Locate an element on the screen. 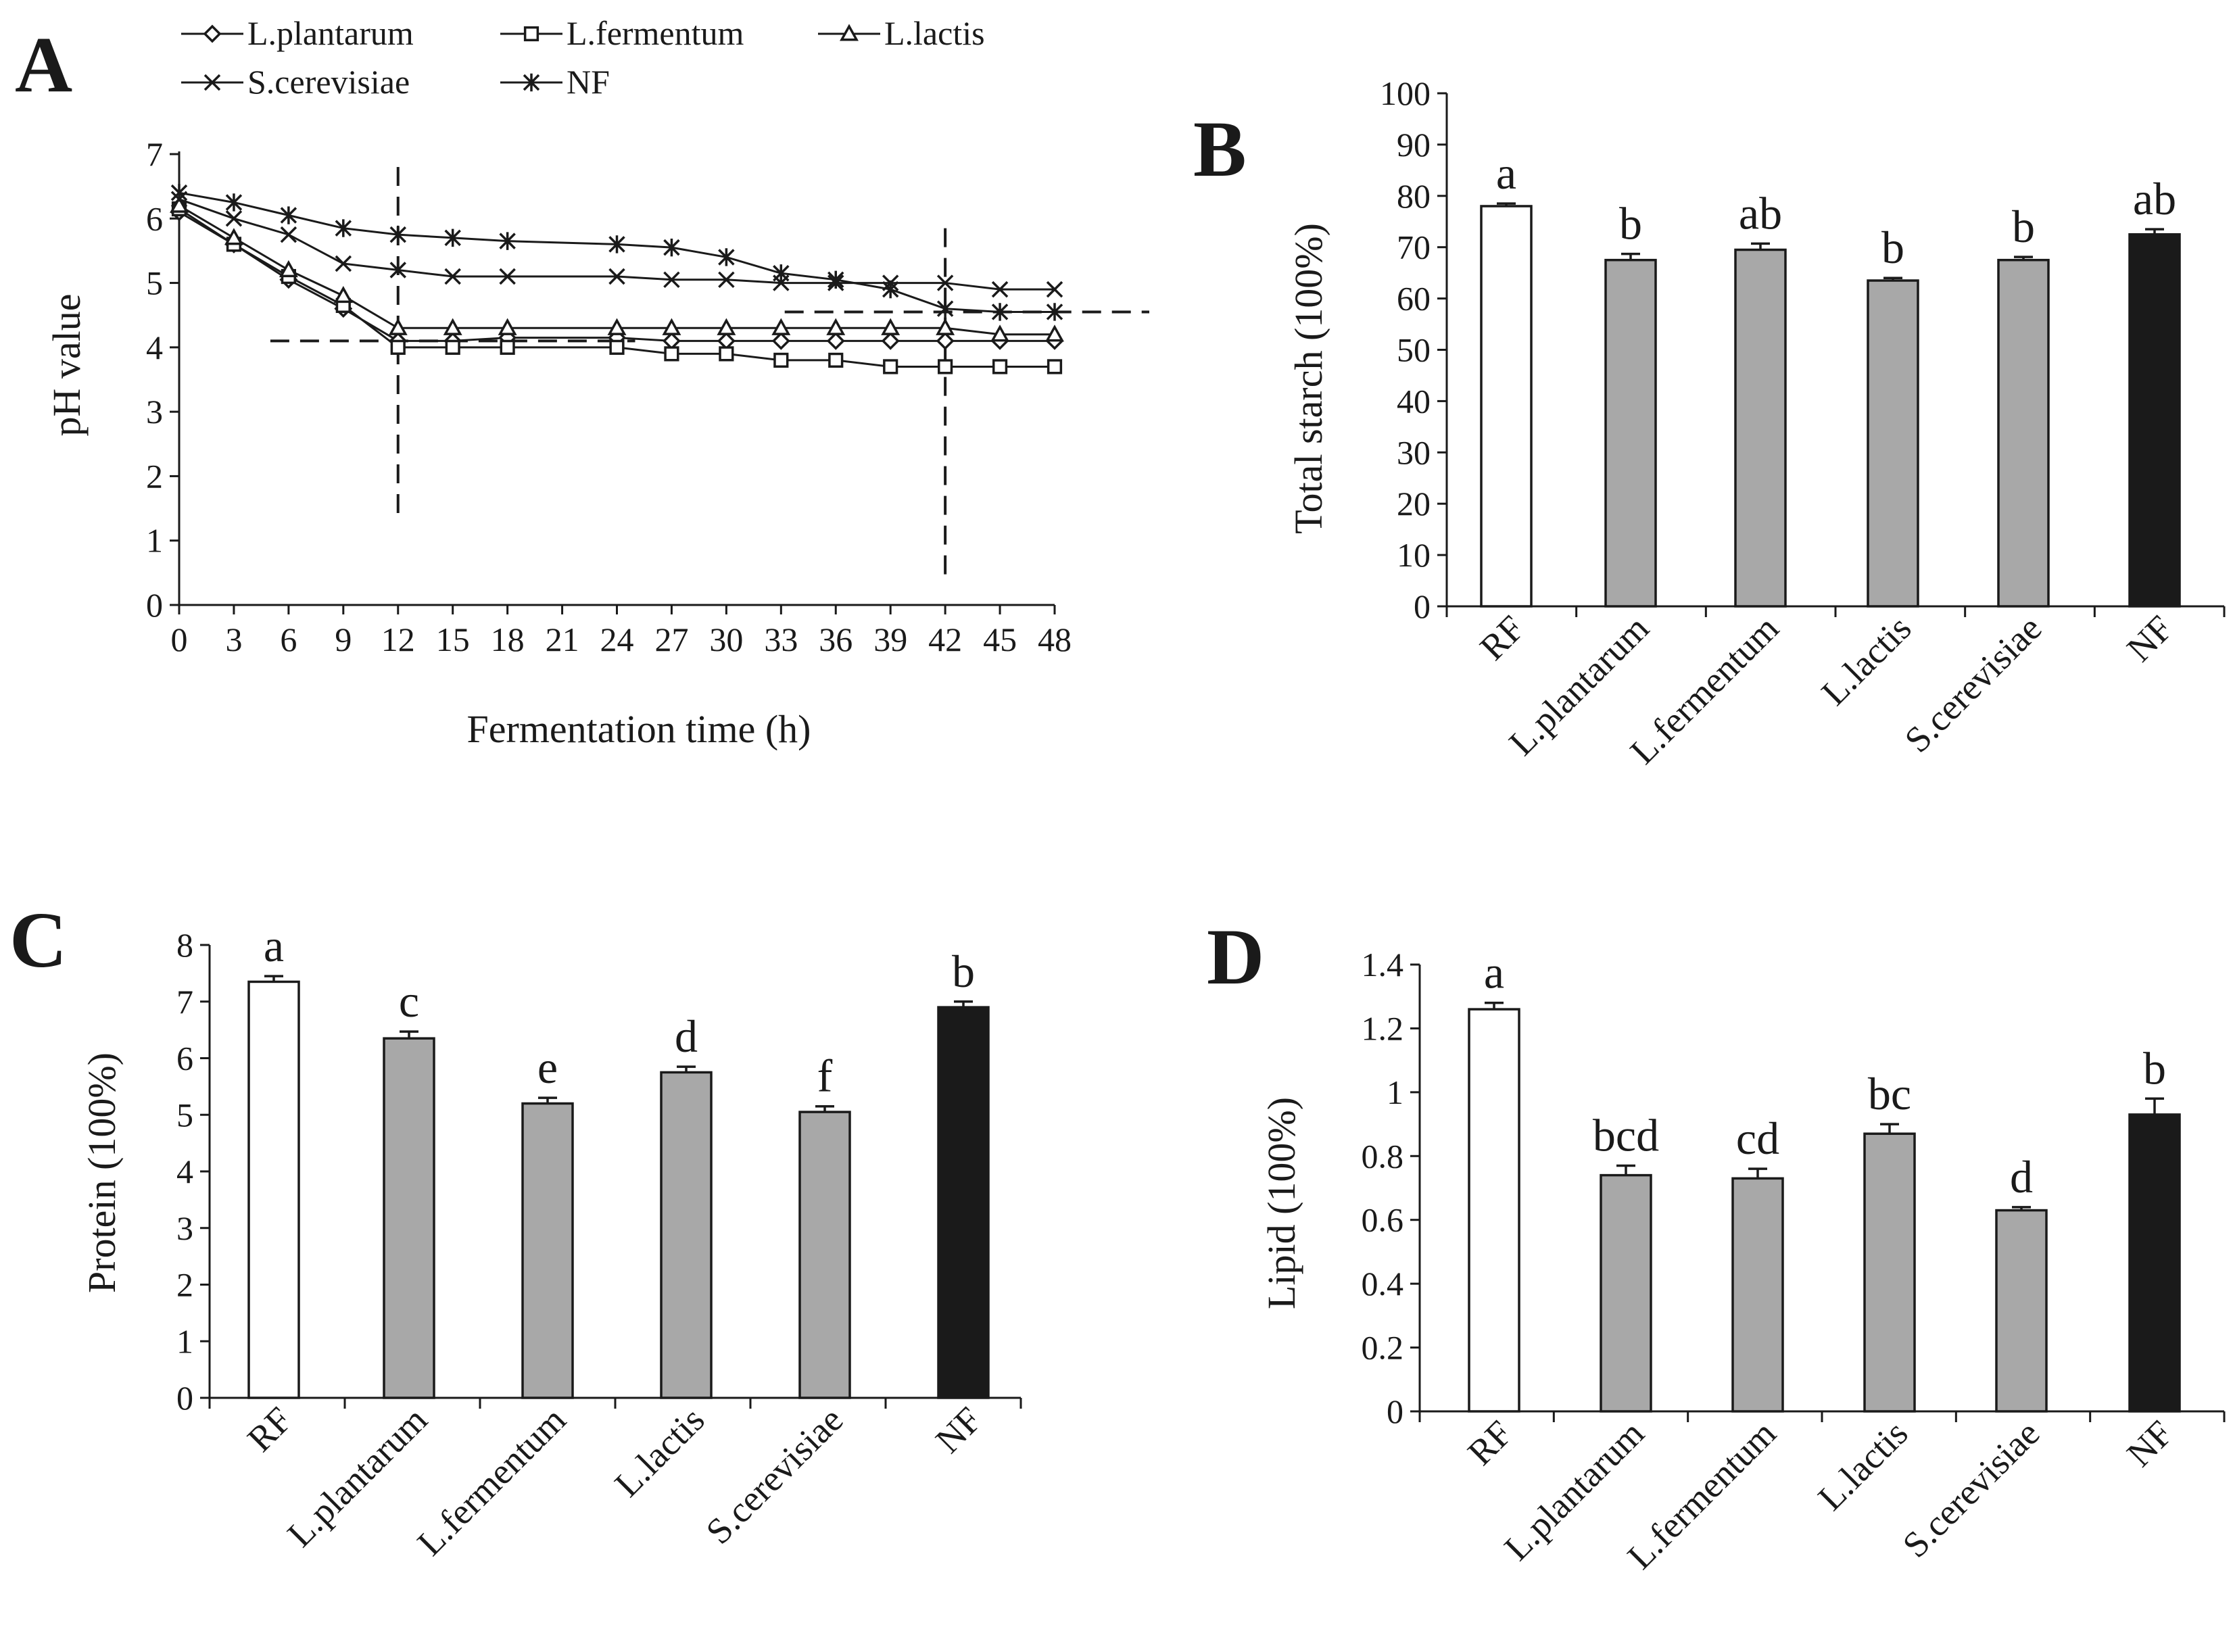  x-tick-label: L.fermentum is located at coordinates (492, 1481).